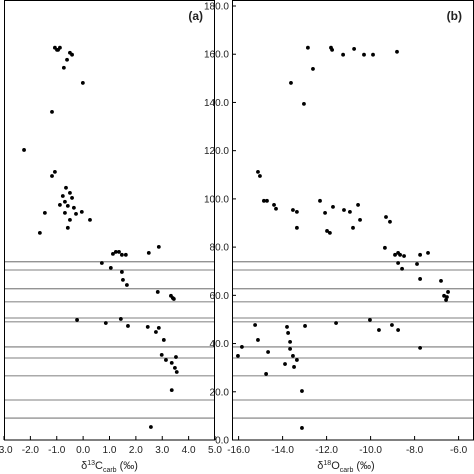 Image resolution: width=474 pixels, height=474 pixels. I want to click on x-title-sup: 18, so click(327, 463).